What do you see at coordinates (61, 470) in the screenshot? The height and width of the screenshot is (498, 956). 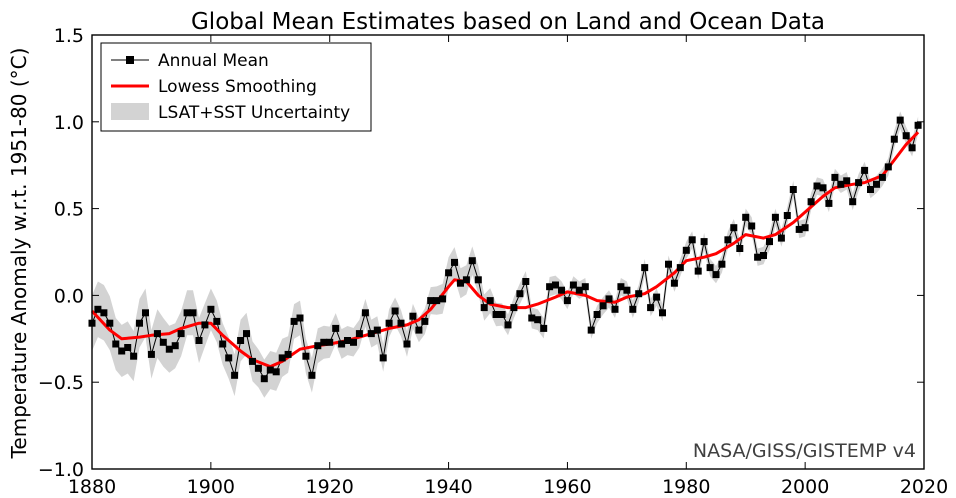 I see `y-tick-label: −1.0` at bounding box center [61, 470].